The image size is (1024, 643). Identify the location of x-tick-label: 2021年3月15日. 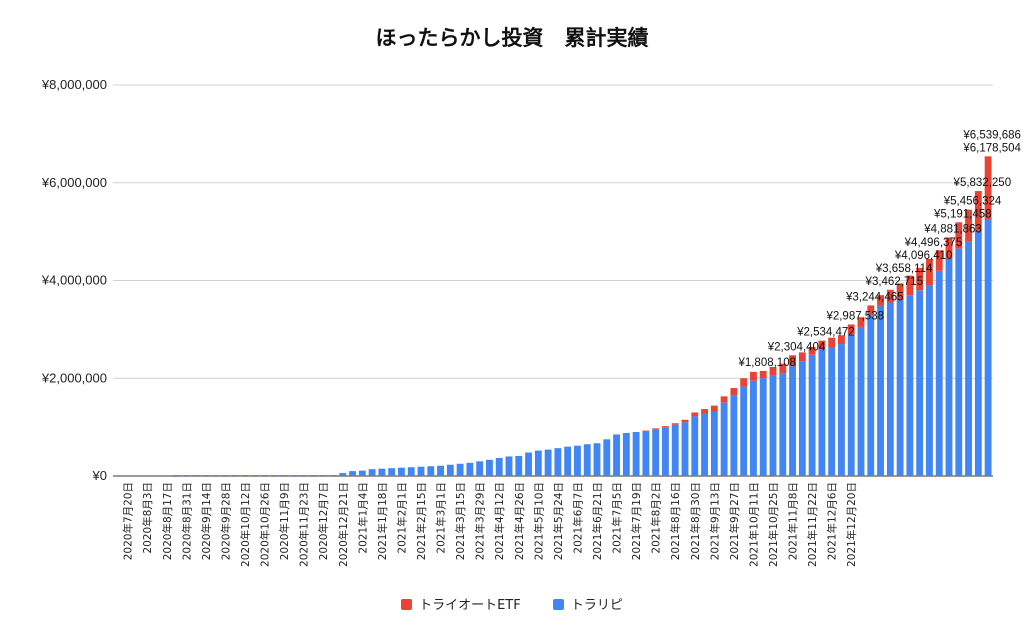
(460, 521).